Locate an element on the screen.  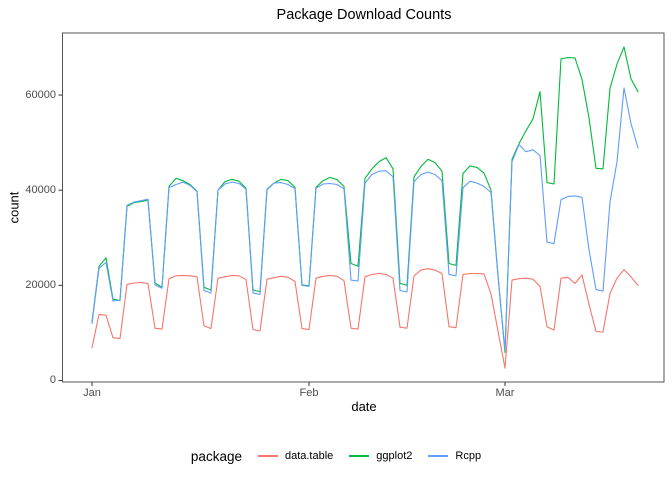
legend: package data.table ggplot2 Rcpp is located at coordinates (336, 456).